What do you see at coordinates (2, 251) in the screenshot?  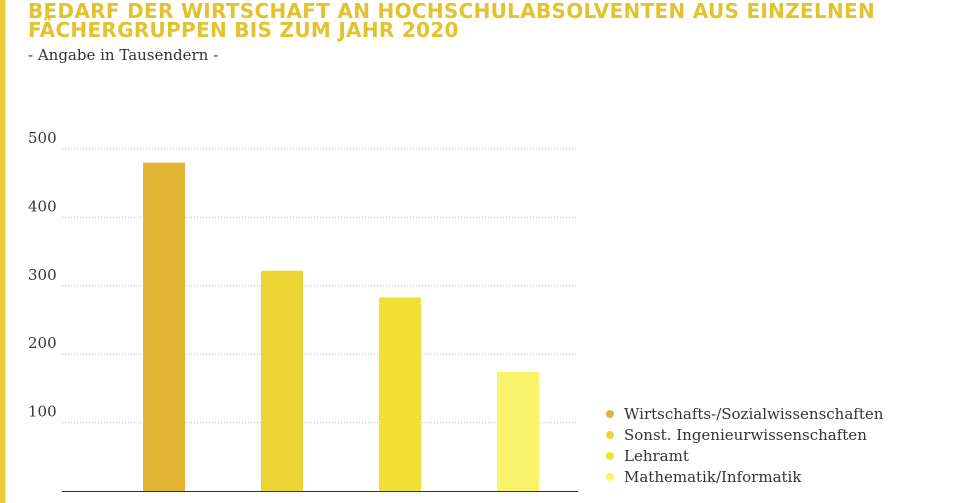 I see `accent-rule` at bounding box center [2, 251].